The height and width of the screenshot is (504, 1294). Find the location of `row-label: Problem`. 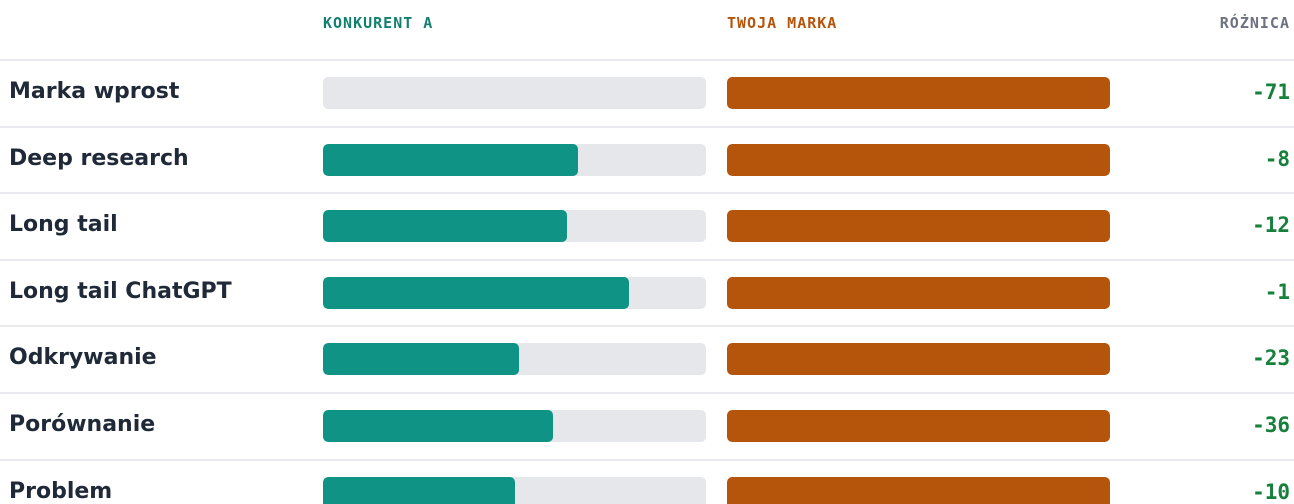

row-label: Problem is located at coordinates (61, 491).